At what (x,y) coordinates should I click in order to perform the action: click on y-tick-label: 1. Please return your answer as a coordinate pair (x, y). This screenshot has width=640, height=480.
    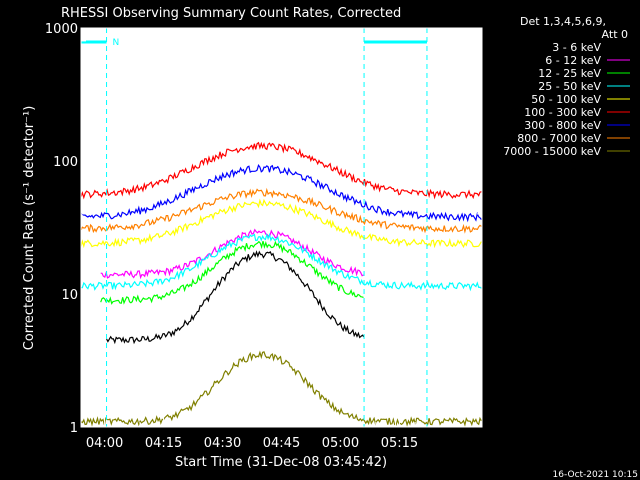
    Looking at the image, I should click on (74, 428).